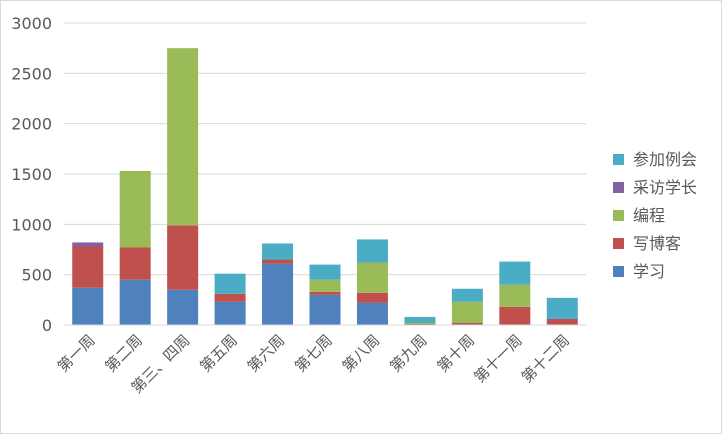 The image size is (722, 435). What do you see at coordinates (497, 358) in the screenshot?
I see `x-tick-label: 第十一周` at bounding box center [497, 358].